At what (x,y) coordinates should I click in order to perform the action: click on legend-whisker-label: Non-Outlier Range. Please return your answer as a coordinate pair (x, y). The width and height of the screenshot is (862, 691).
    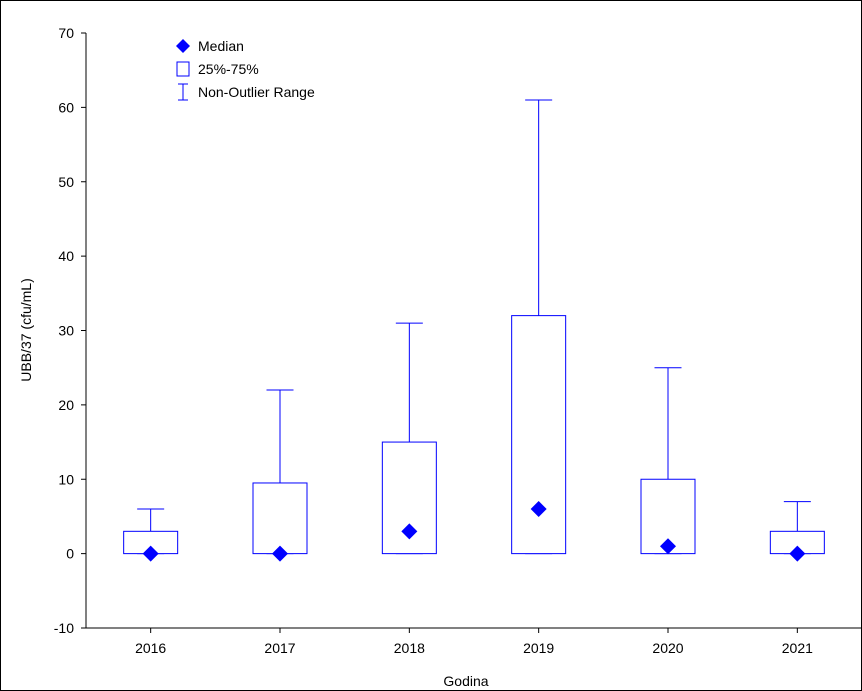
    Looking at the image, I should click on (256, 92).